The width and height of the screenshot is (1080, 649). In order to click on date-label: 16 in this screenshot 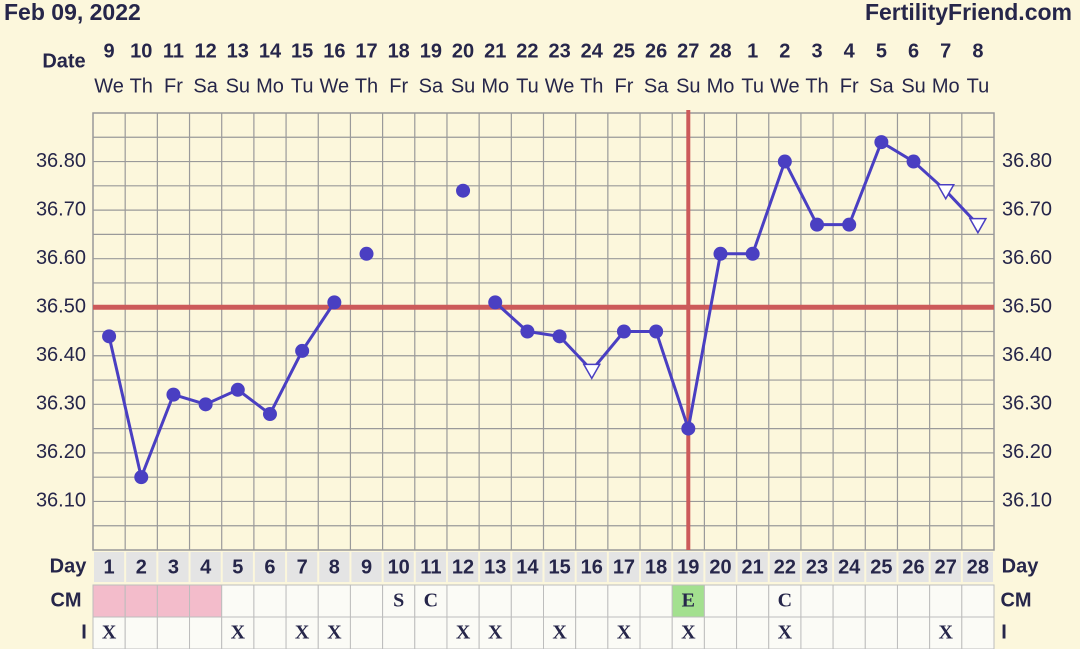, I will do `click(334, 51)`.